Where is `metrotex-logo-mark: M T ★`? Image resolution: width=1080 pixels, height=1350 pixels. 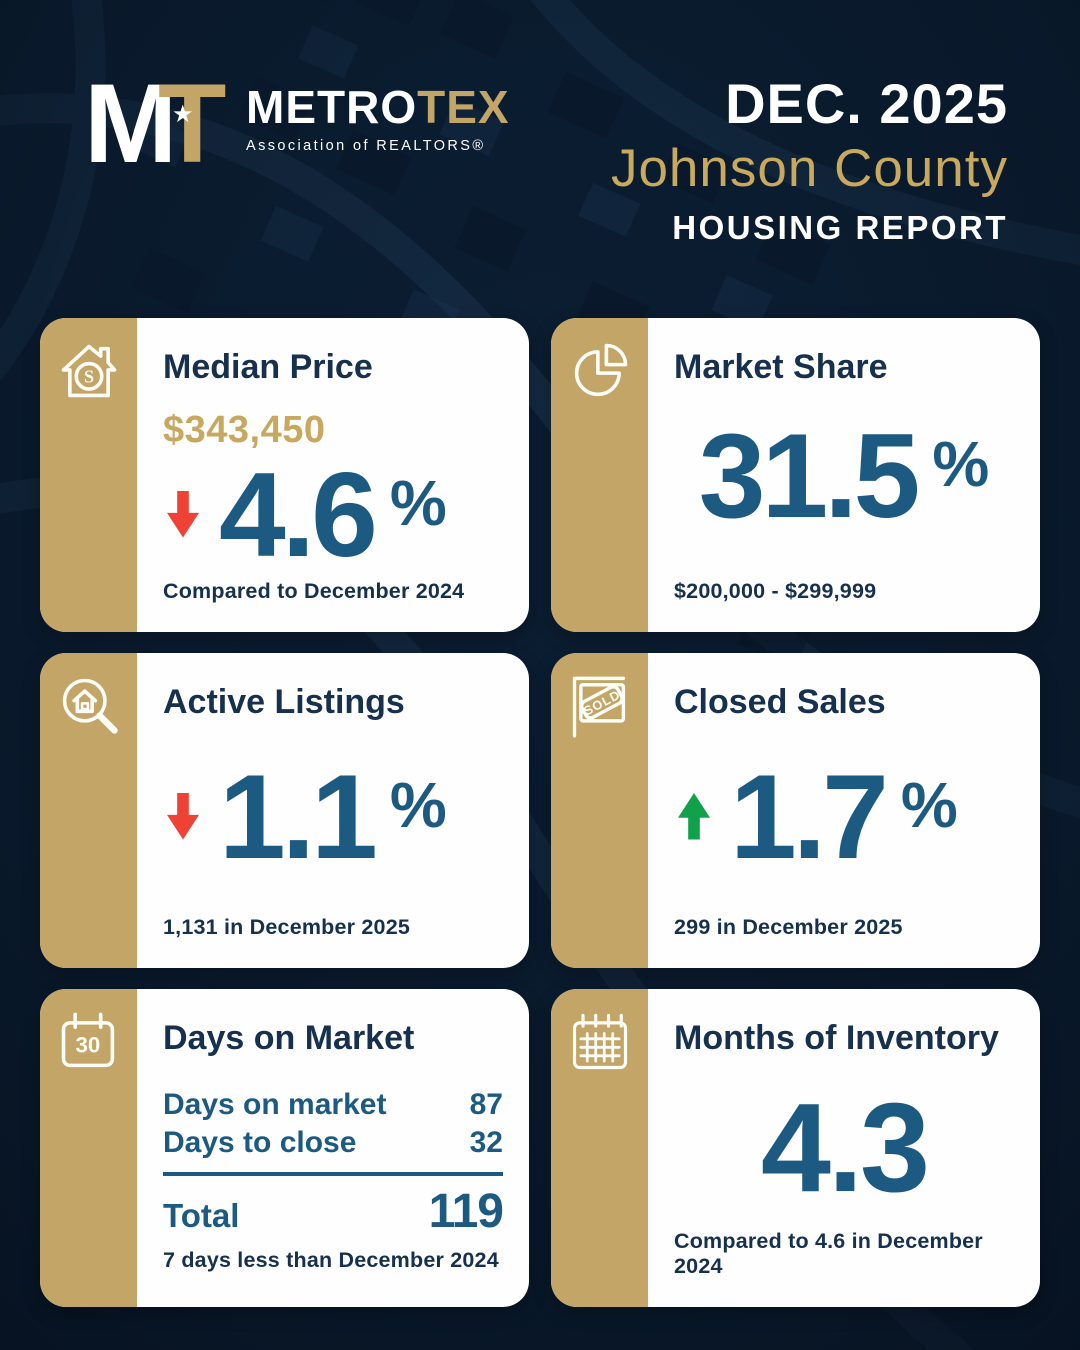
metrotex-logo-mark: M T ★ is located at coordinates (159, 123).